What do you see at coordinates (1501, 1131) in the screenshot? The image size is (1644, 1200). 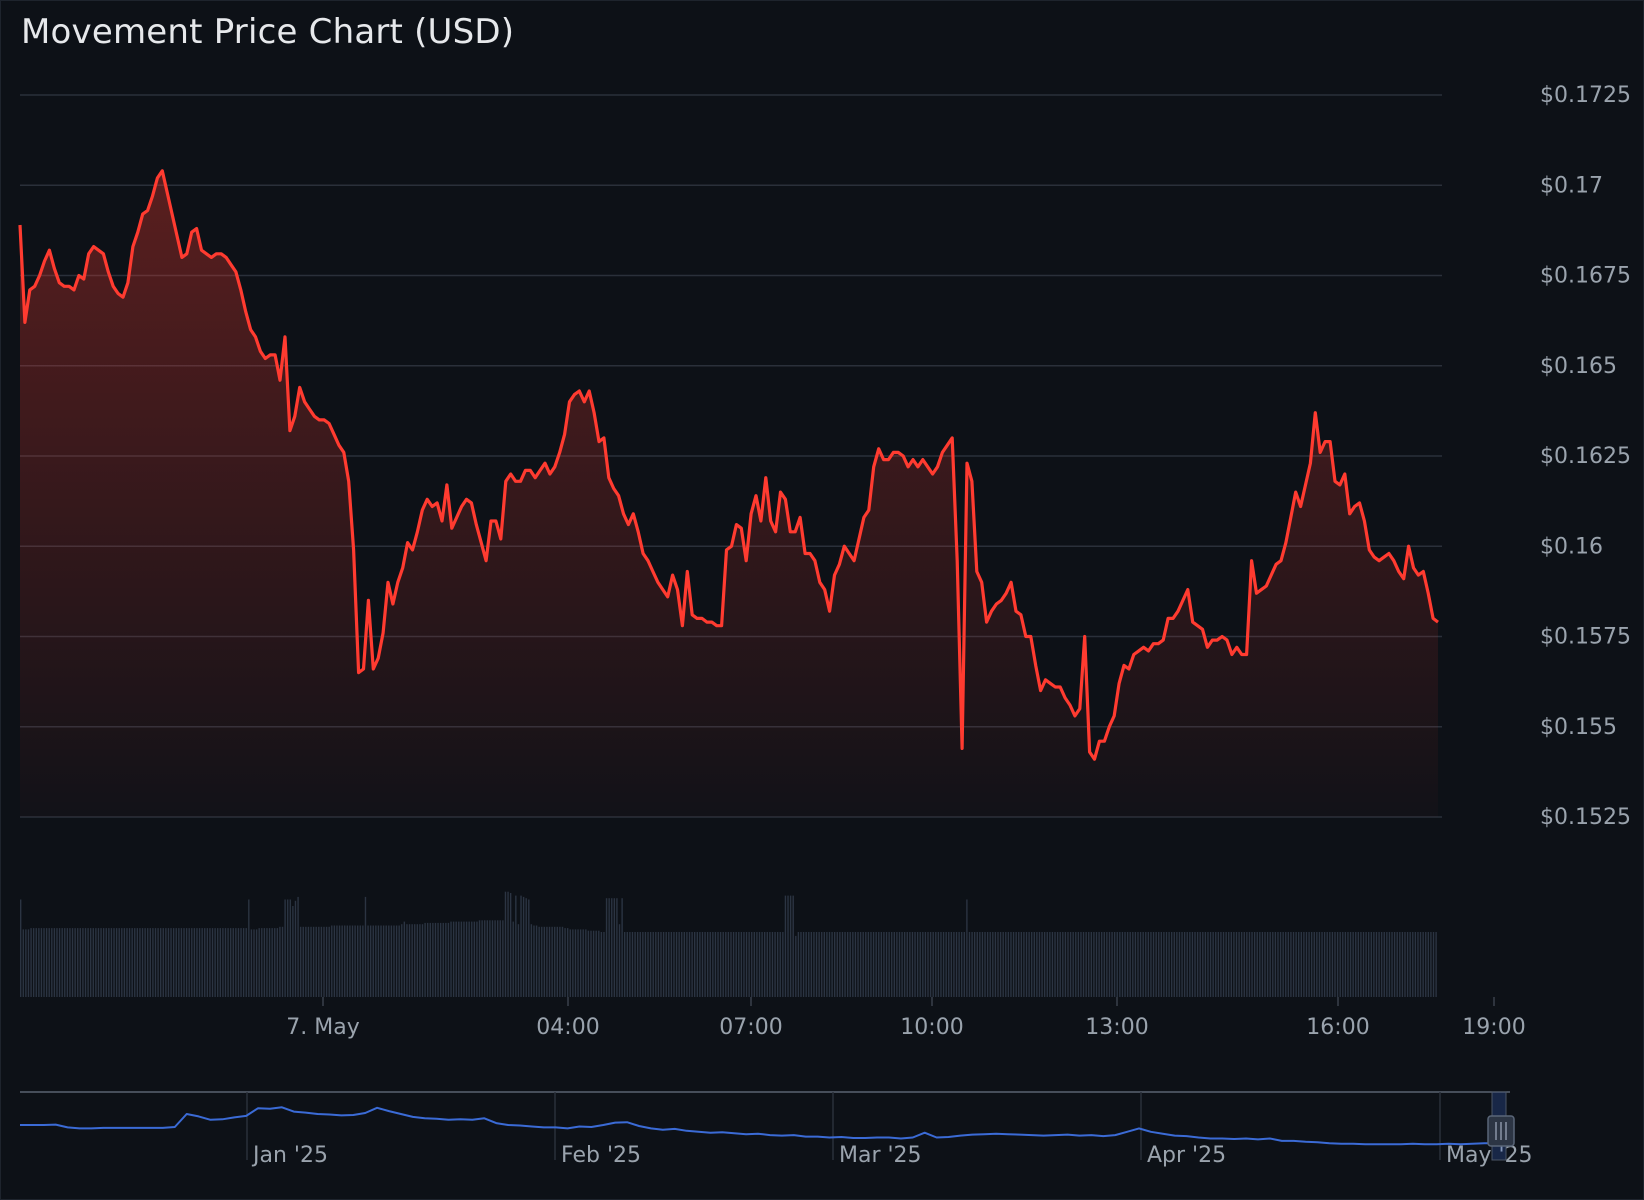 I see `navigator-handle` at bounding box center [1501, 1131].